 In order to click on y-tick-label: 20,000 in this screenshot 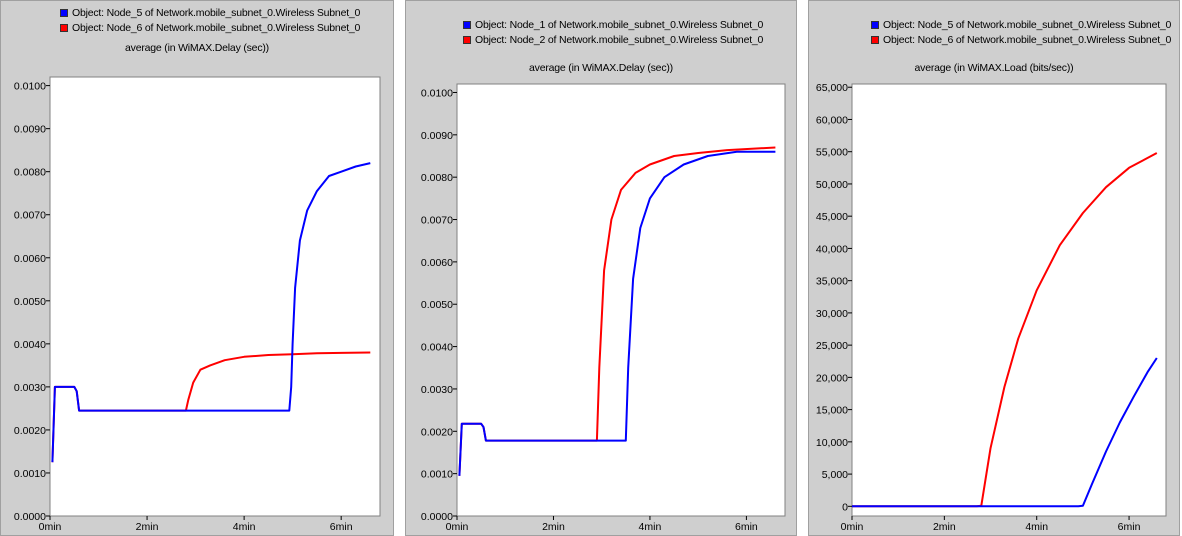, I will do `click(832, 378)`.